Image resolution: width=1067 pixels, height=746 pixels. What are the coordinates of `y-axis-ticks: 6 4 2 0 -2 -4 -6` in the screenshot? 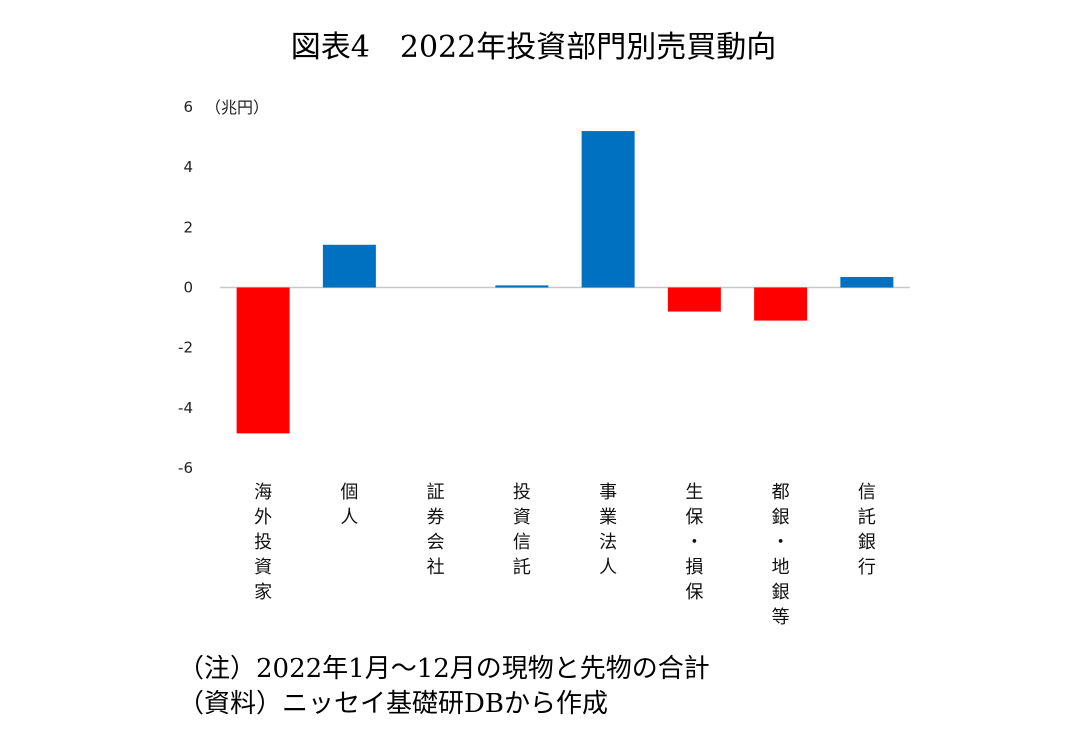 It's located at (185, 287).